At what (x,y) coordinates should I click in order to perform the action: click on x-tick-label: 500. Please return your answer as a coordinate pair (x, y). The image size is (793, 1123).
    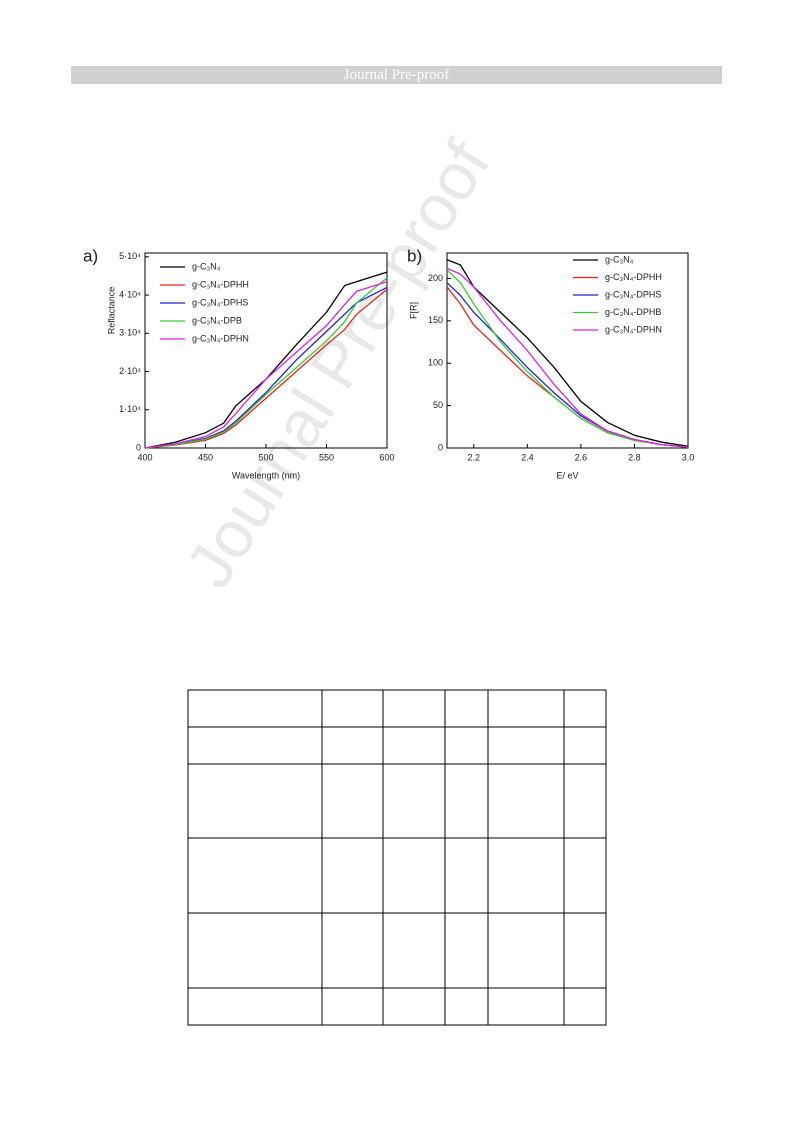
    Looking at the image, I should click on (265, 457).